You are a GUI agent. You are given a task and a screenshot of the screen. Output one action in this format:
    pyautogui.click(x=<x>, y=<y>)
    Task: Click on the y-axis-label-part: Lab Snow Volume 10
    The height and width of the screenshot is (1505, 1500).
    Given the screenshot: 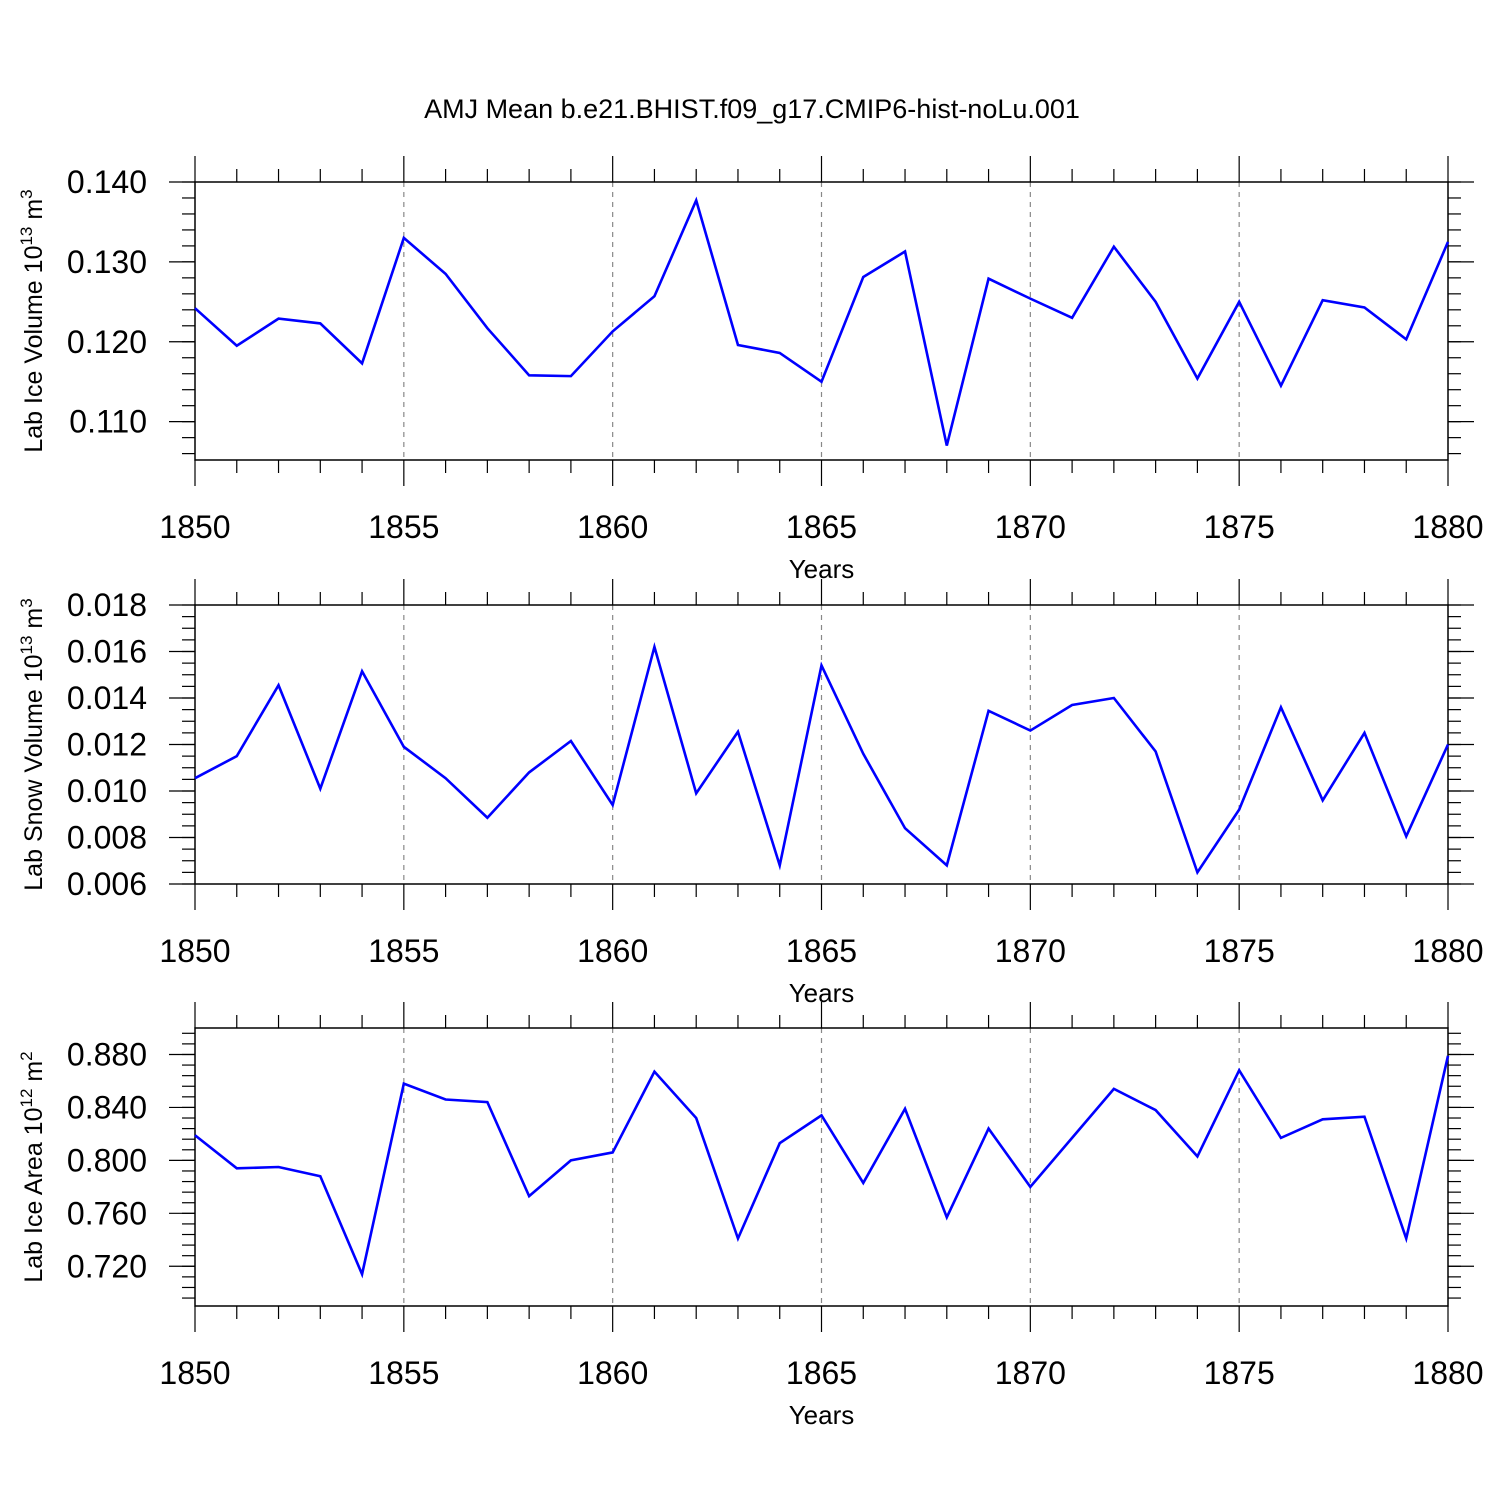 What is the action you would take?
    pyautogui.click(x=34, y=772)
    